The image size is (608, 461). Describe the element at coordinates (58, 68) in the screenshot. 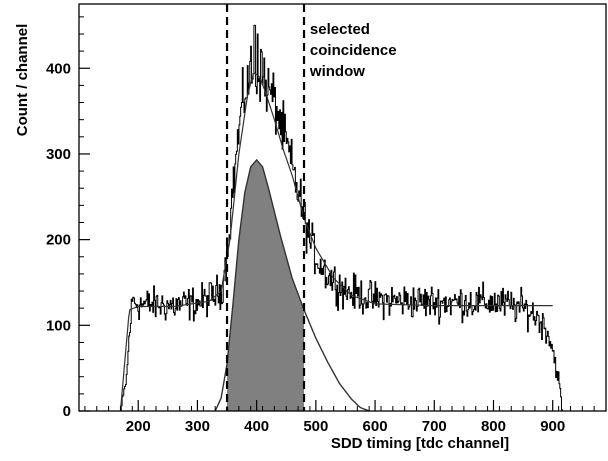

I see `y-tick-label: 400` at that location.